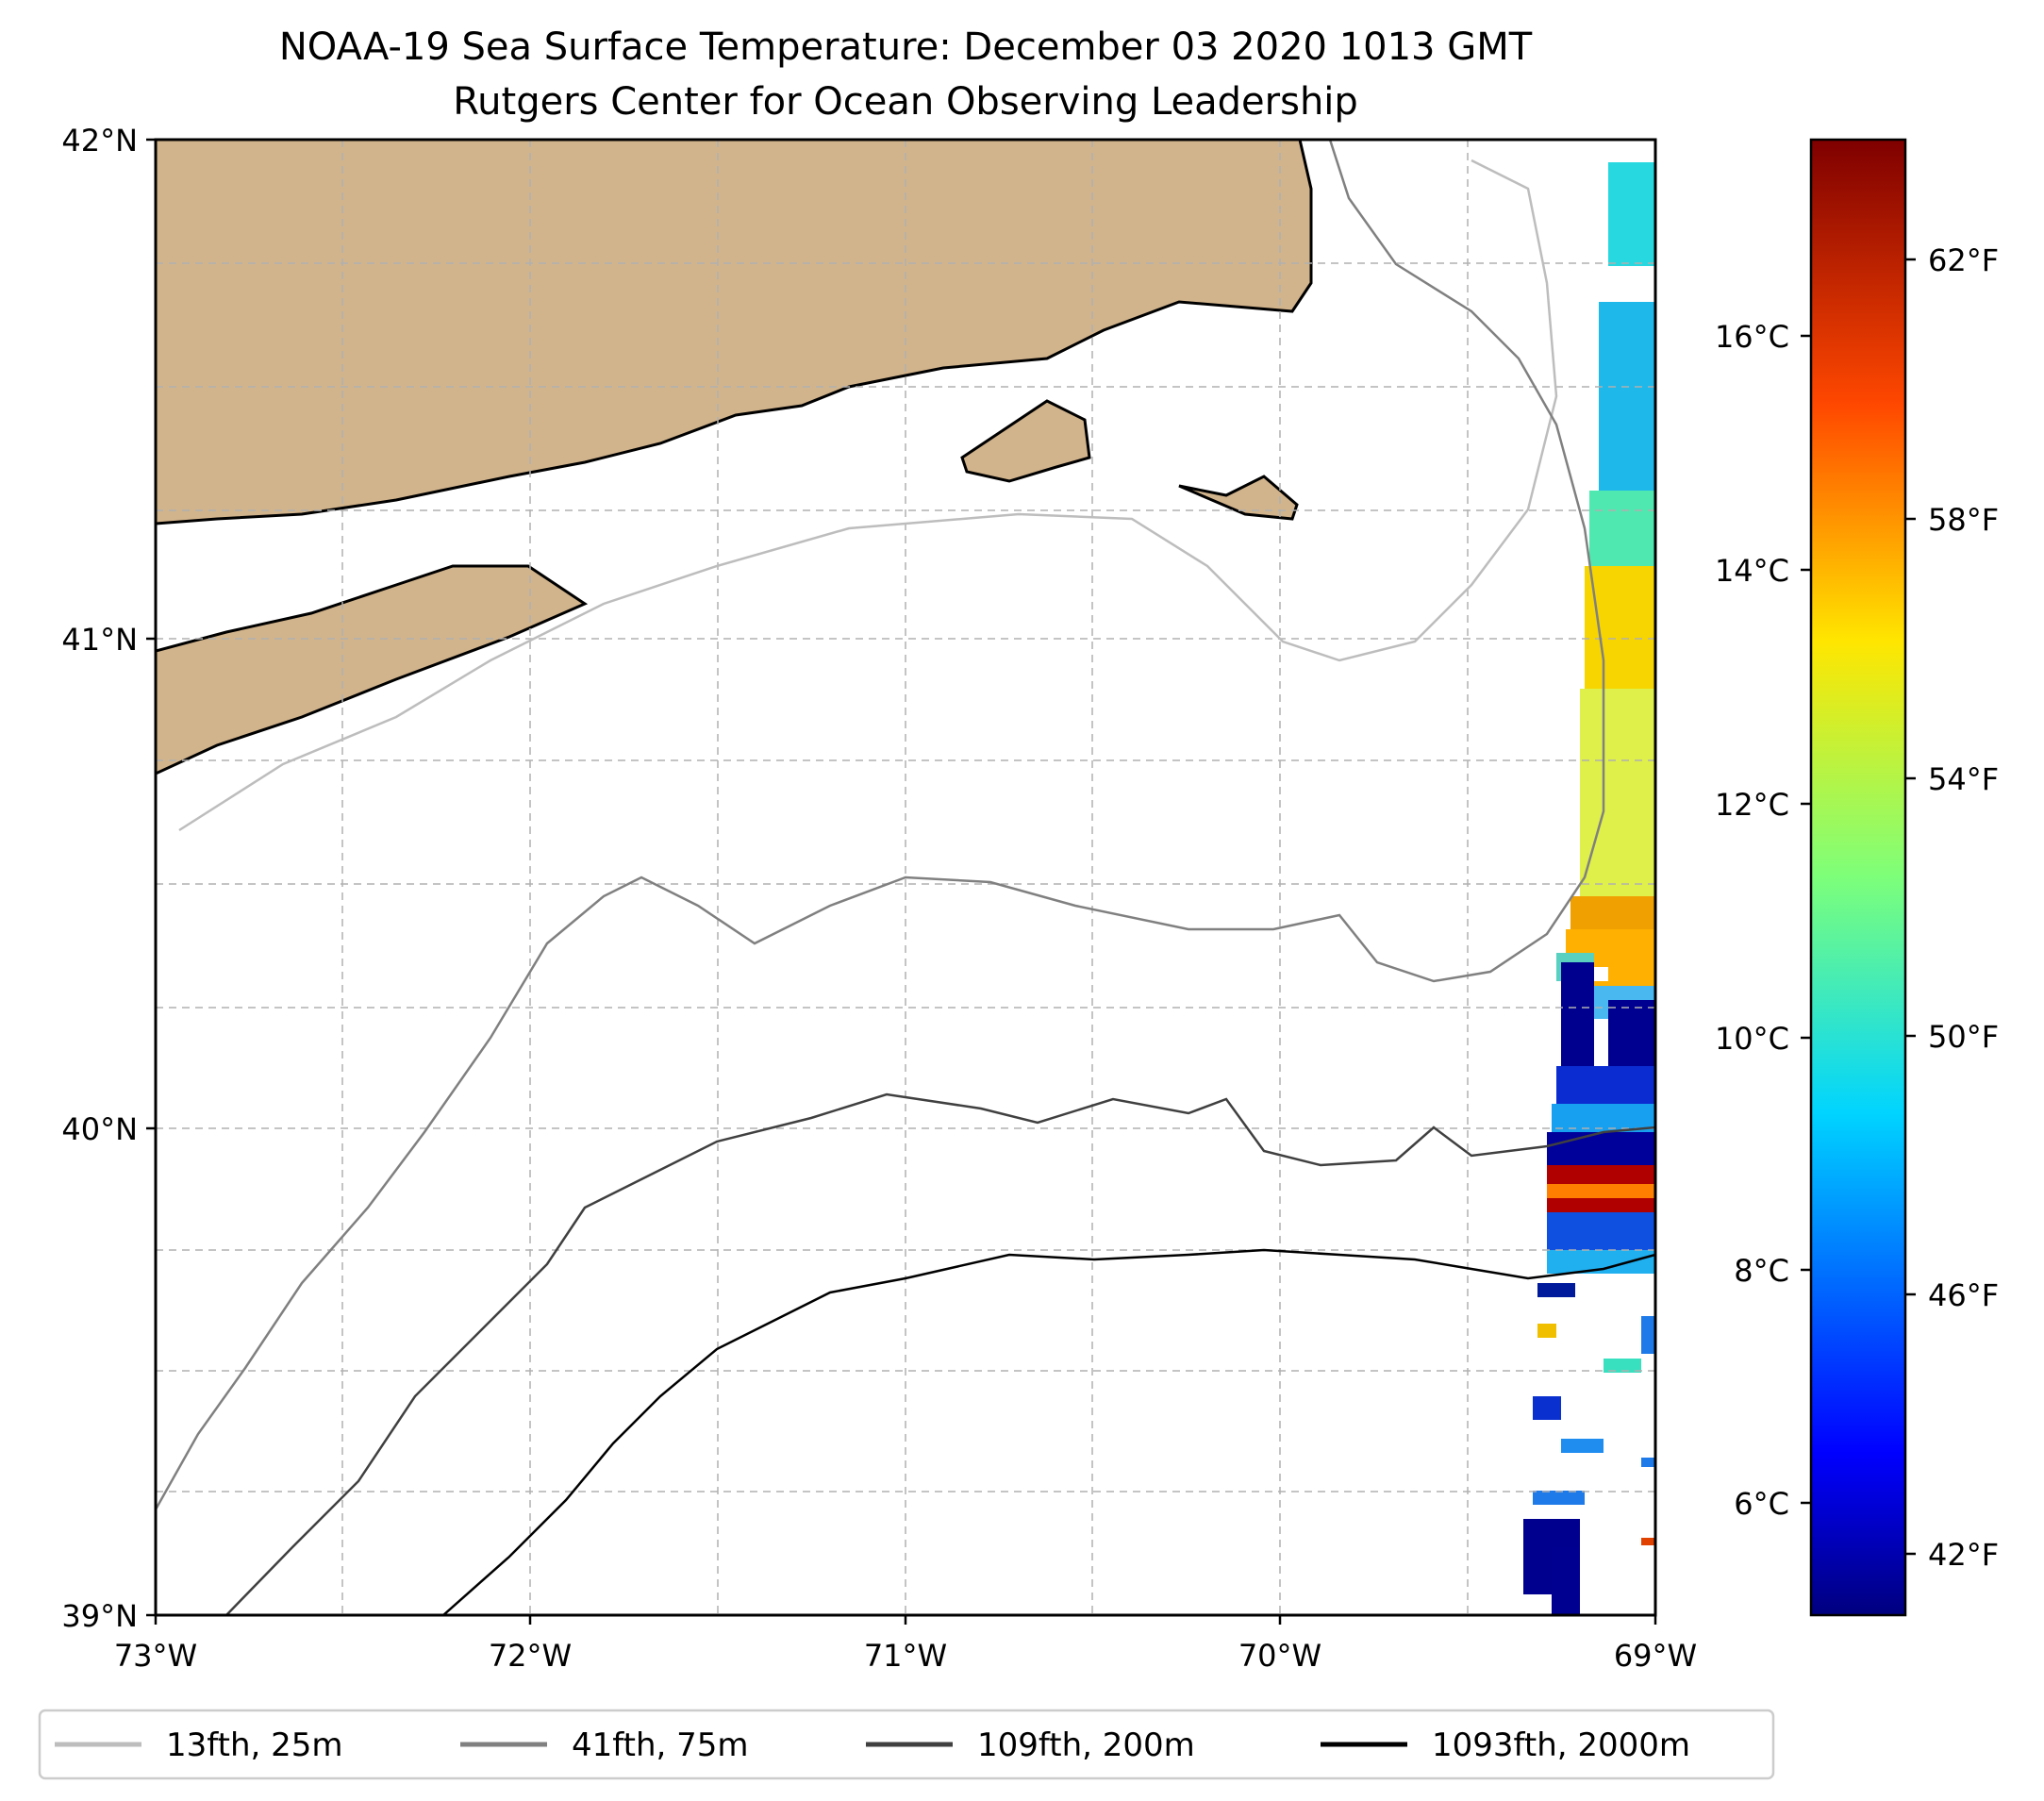 Image resolution: width=2044 pixels, height=1801 pixels. I want to click on colorbar-celsius-label: 14°C, so click(1752, 571).